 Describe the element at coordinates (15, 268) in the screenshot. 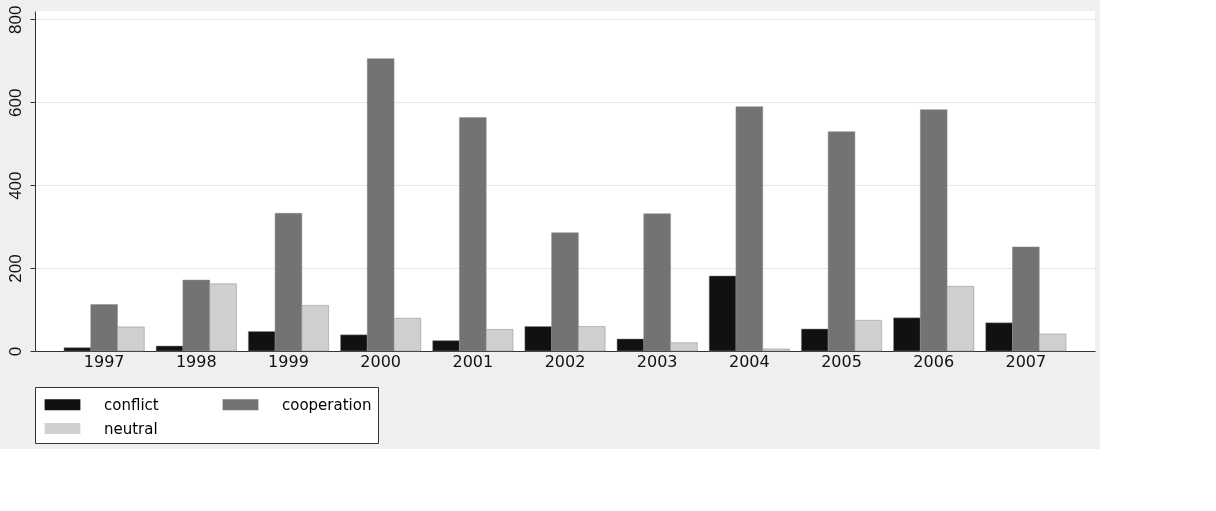

I see `y-tick-label: 200` at that location.